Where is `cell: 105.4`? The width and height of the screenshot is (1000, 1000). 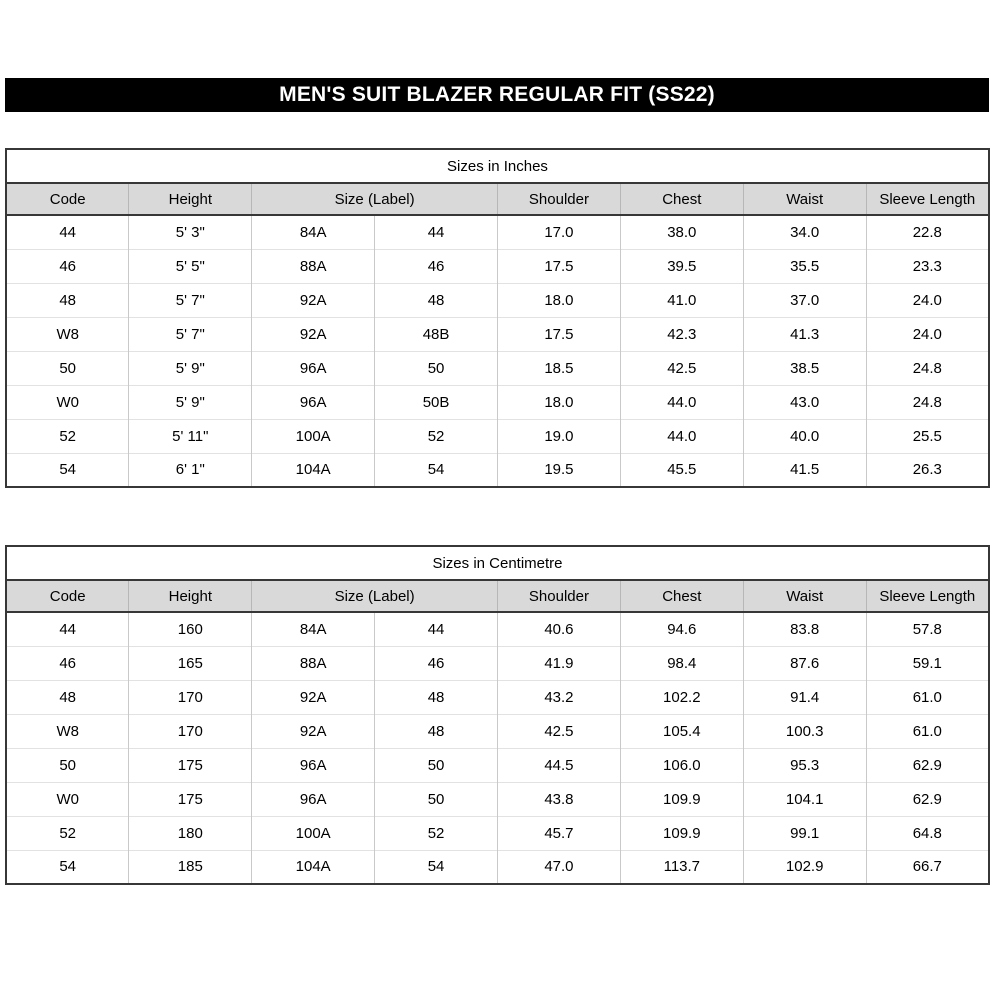
cell: 105.4 is located at coordinates (681, 730).